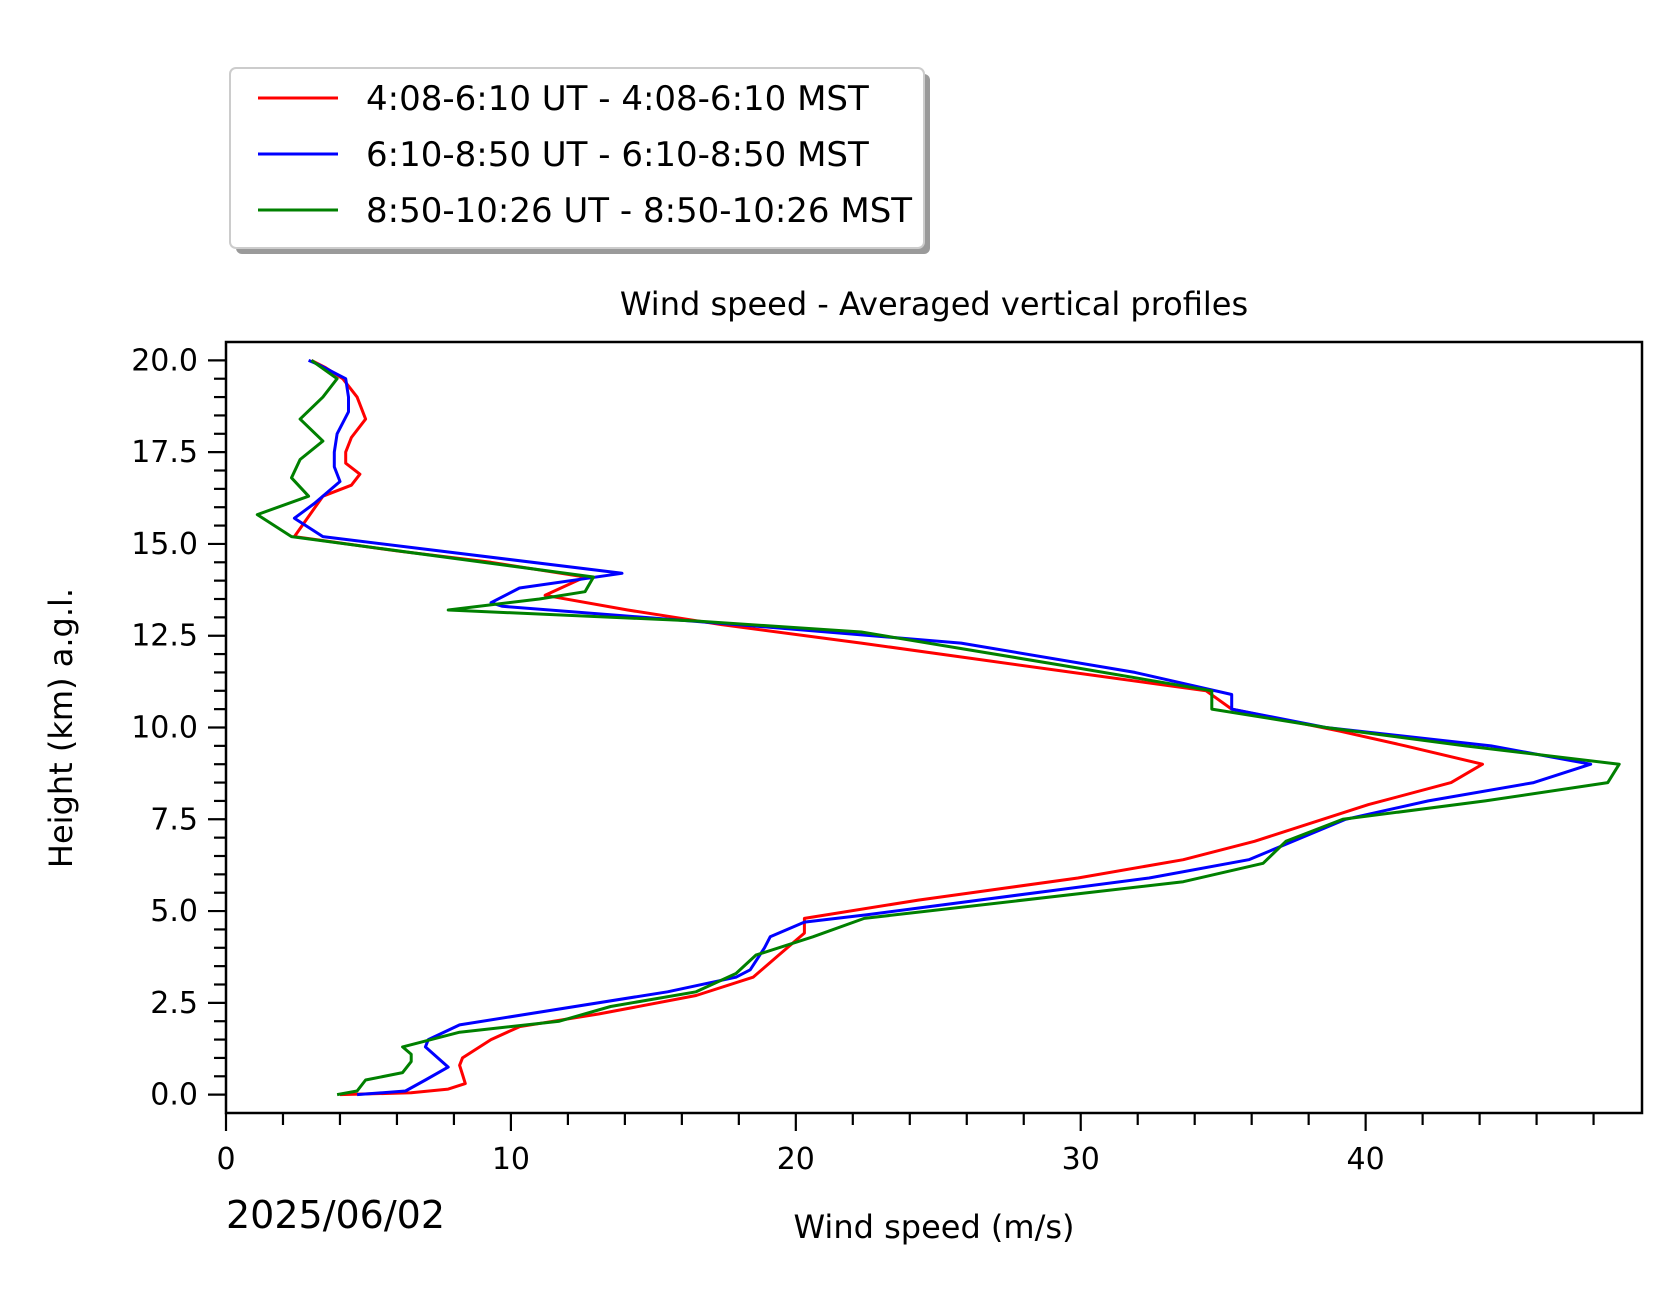 Image resolution: width=1676 pixels, height=1303 pixels. I want to click on y-tick-label: 12.5, so click(164, 636).